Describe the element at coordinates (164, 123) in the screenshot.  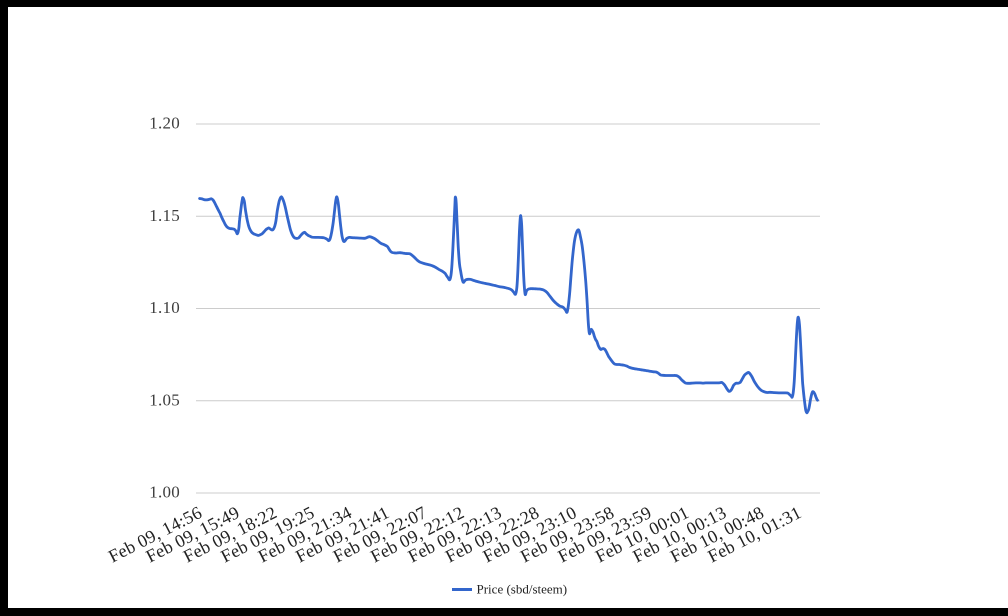
I see `svg-text: 1.20` at that location.